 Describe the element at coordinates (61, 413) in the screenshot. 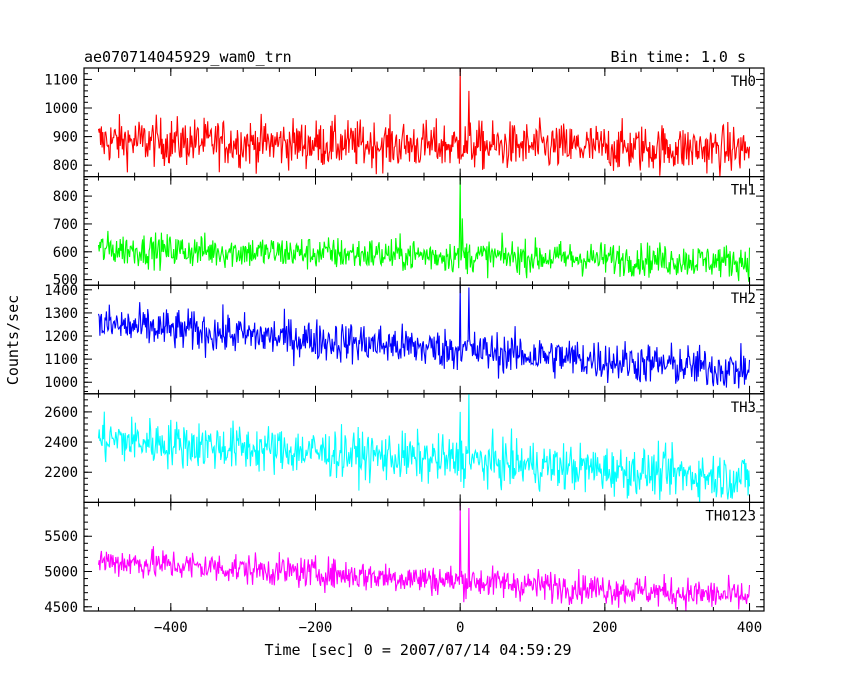

I see `y-tick-label: 2600` at that location.